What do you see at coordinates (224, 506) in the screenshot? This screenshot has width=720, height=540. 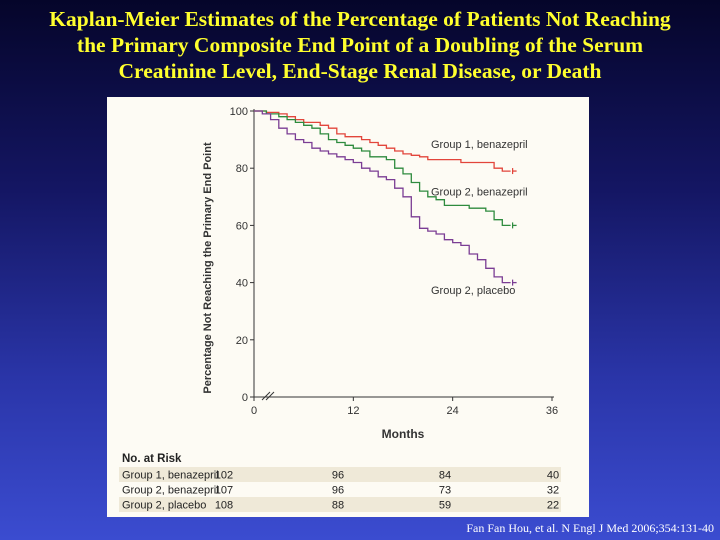 I see `risk-cell: 108` at bounding box center [224, 506].